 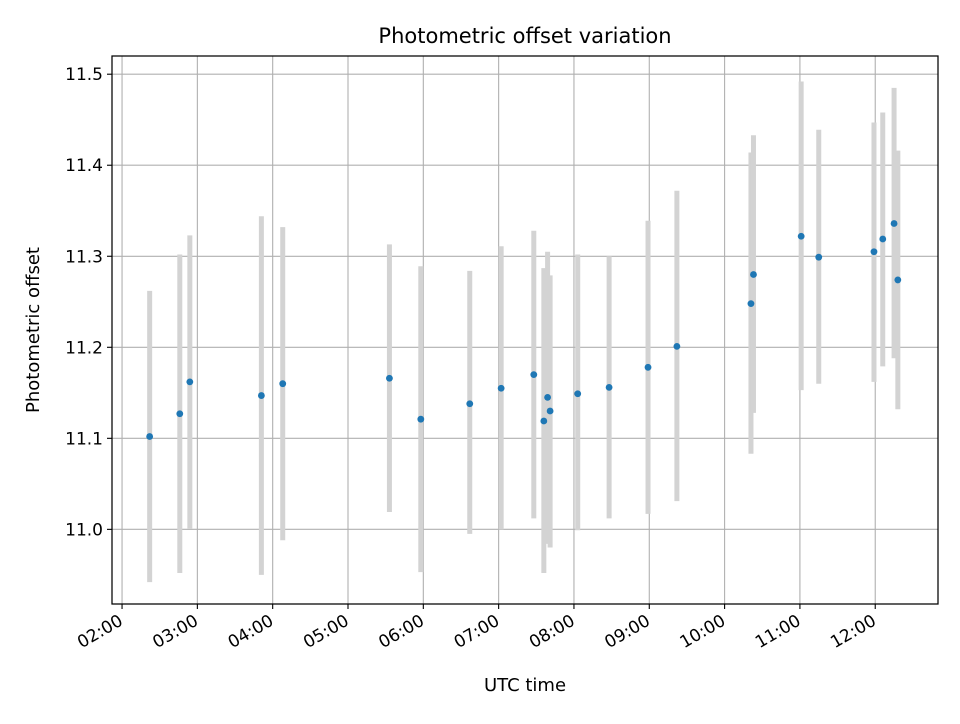 What do you see at coordinates (477, 632) in the screenshot?
I see `x-tick-label: 07:00` at bounding box center [477, 632].